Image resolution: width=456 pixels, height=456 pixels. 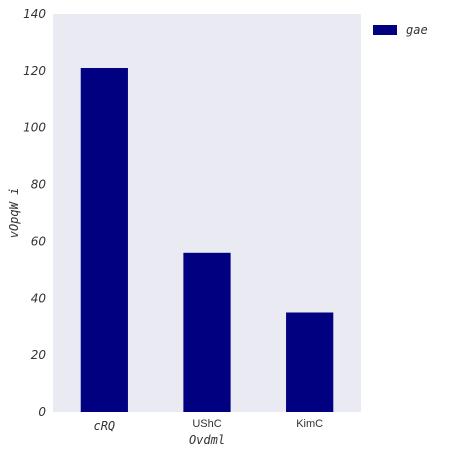 I want to click on y-tick-label: 120, so click(x=34, y=71).